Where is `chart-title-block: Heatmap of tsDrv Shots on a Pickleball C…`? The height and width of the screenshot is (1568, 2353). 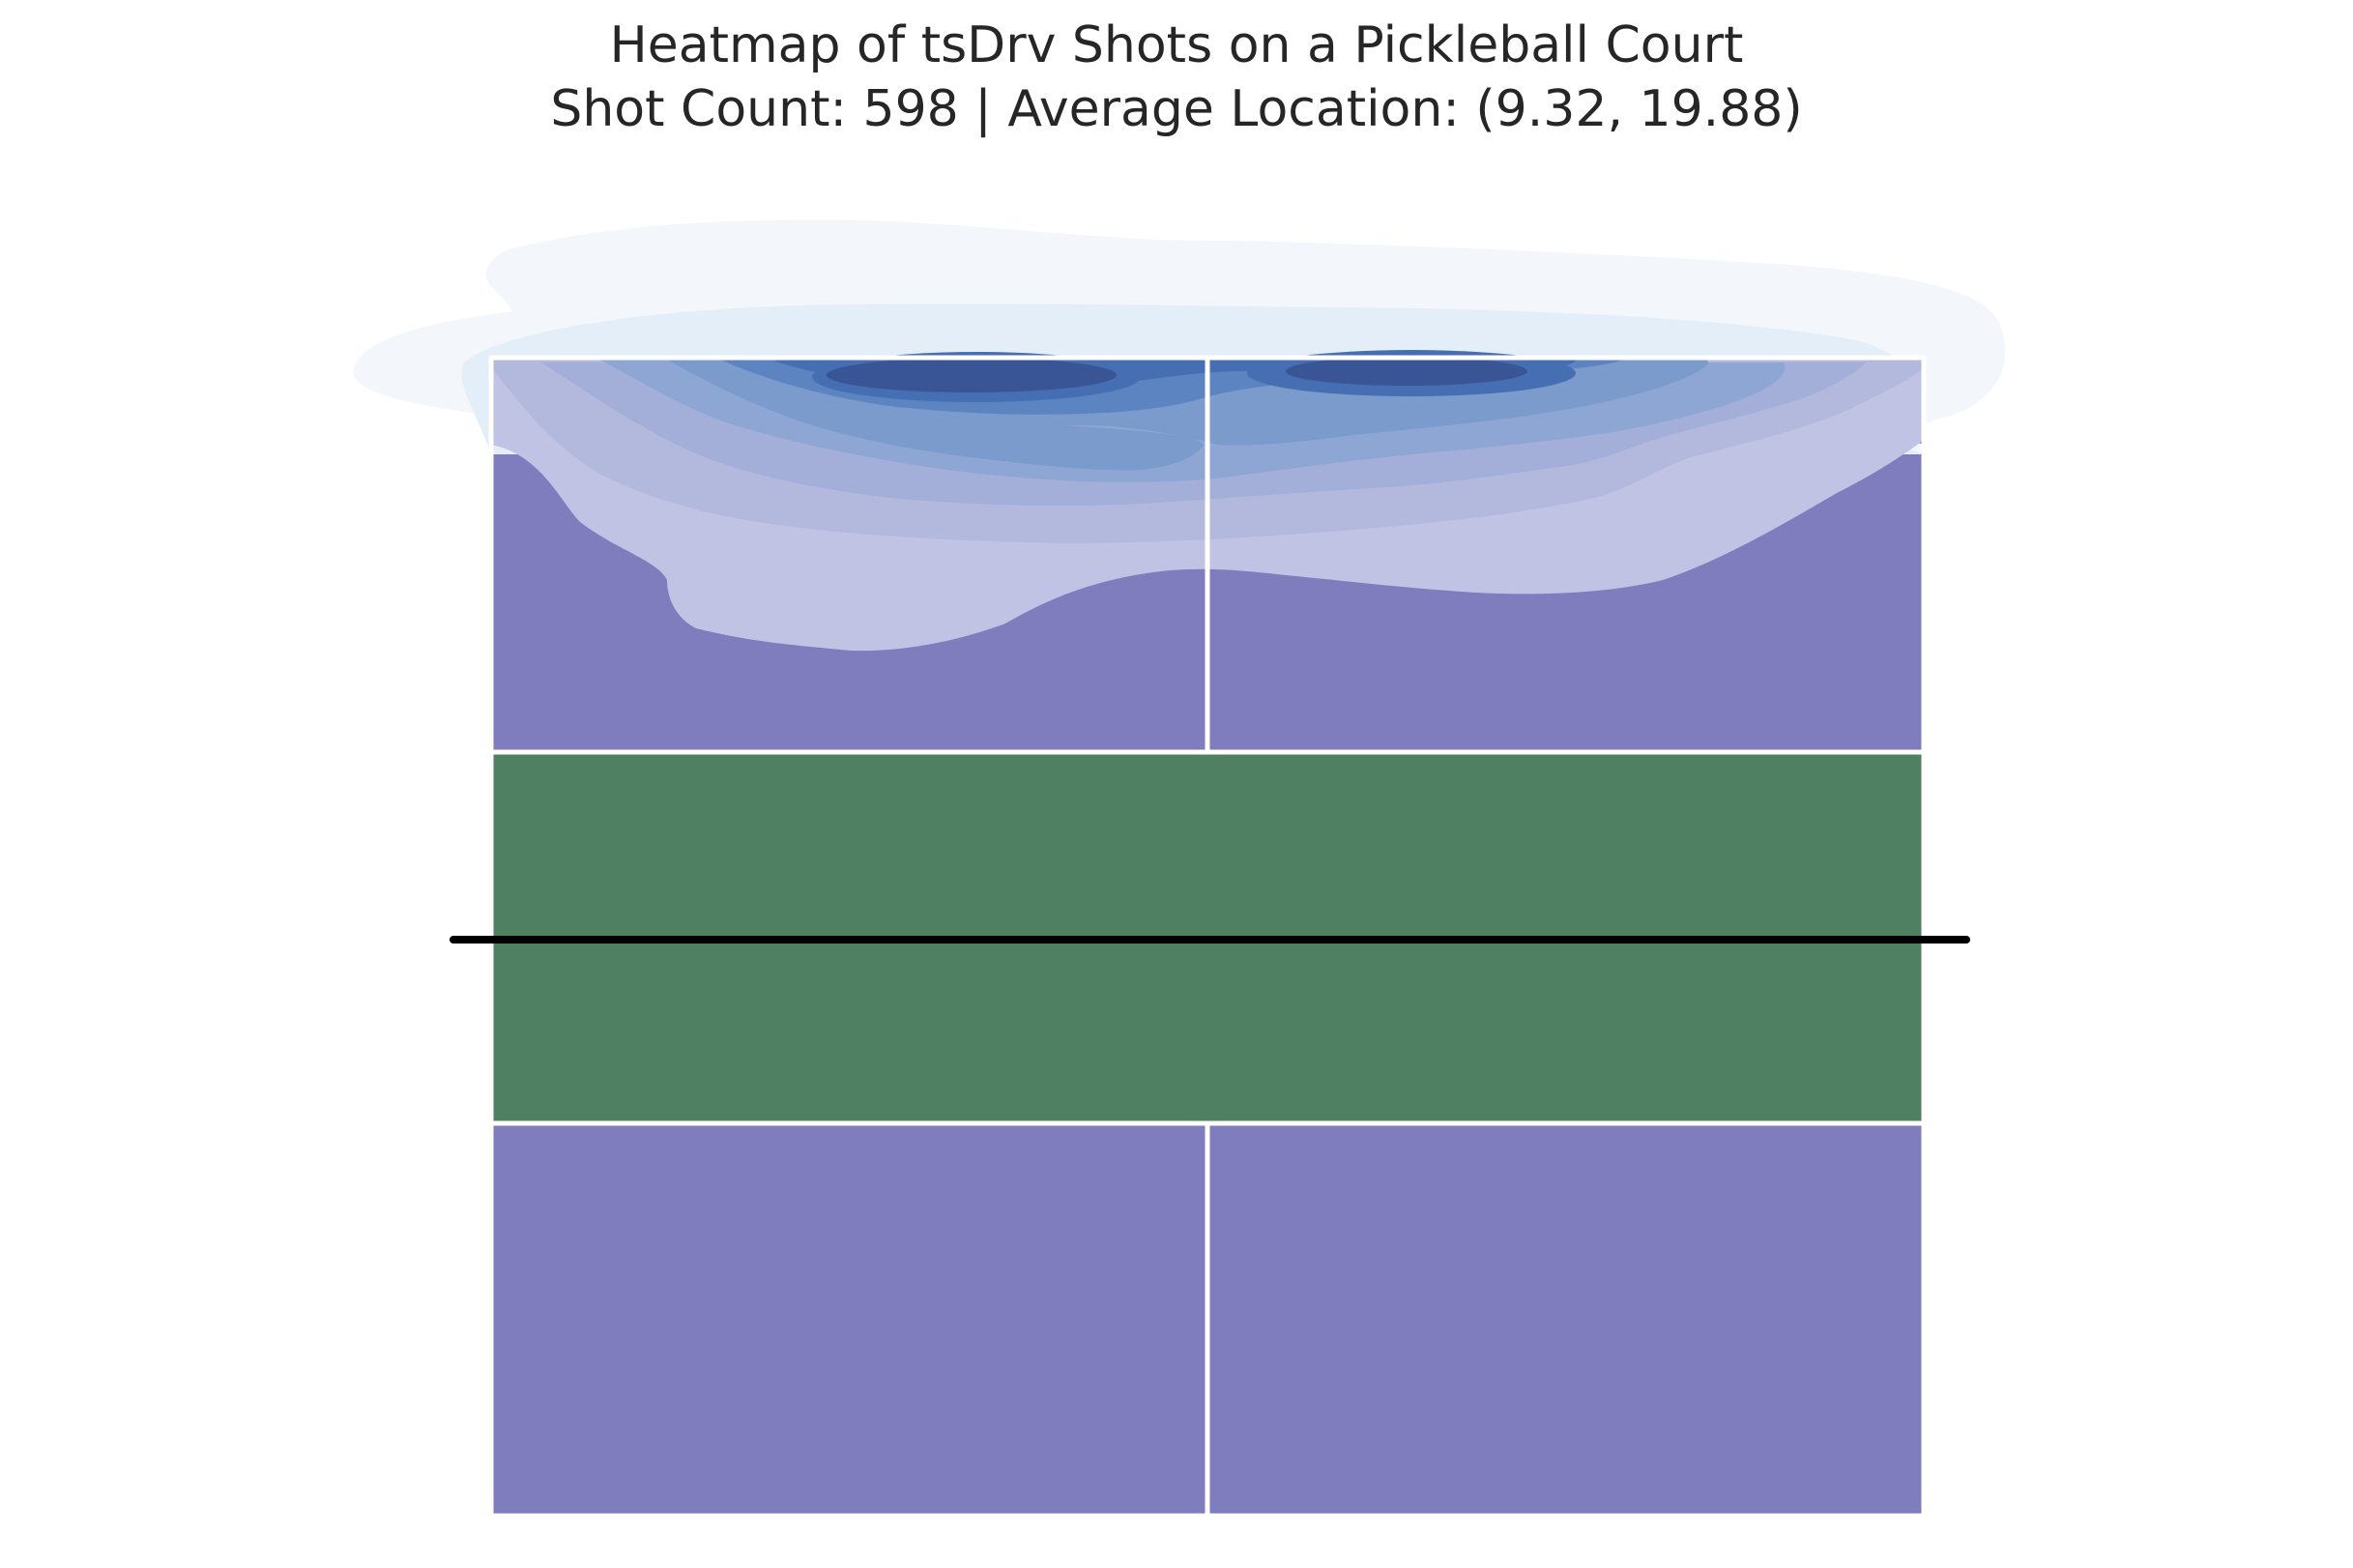 chart-title-block: Heatmap of tsDrv Shots on a Pickleball C… is located at coordinates (1176, 77).